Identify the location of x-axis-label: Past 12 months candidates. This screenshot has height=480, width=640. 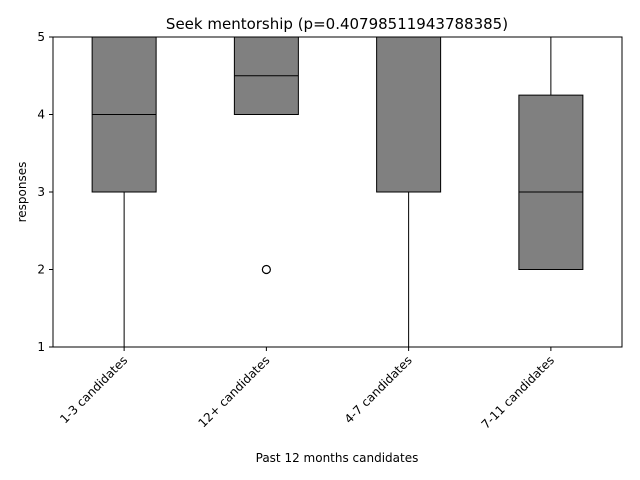
(337, 458).